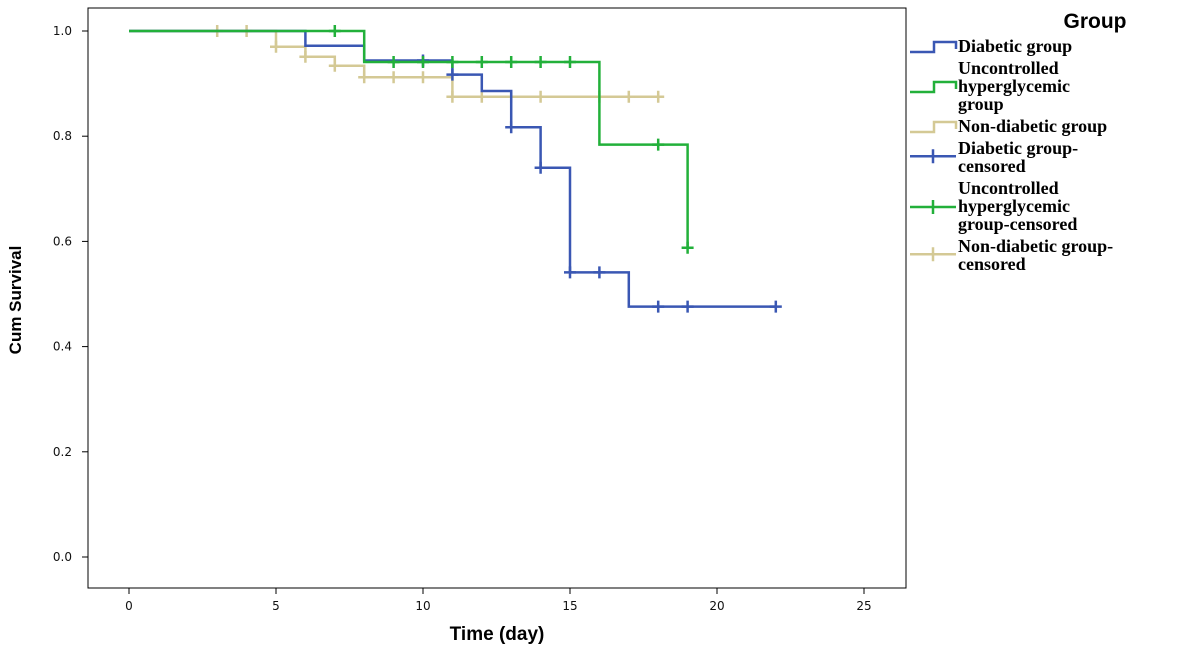 The width and height of the screenshot is (1200, 645). I want to click on legend-item: Diabetic group, so click(991, 46).